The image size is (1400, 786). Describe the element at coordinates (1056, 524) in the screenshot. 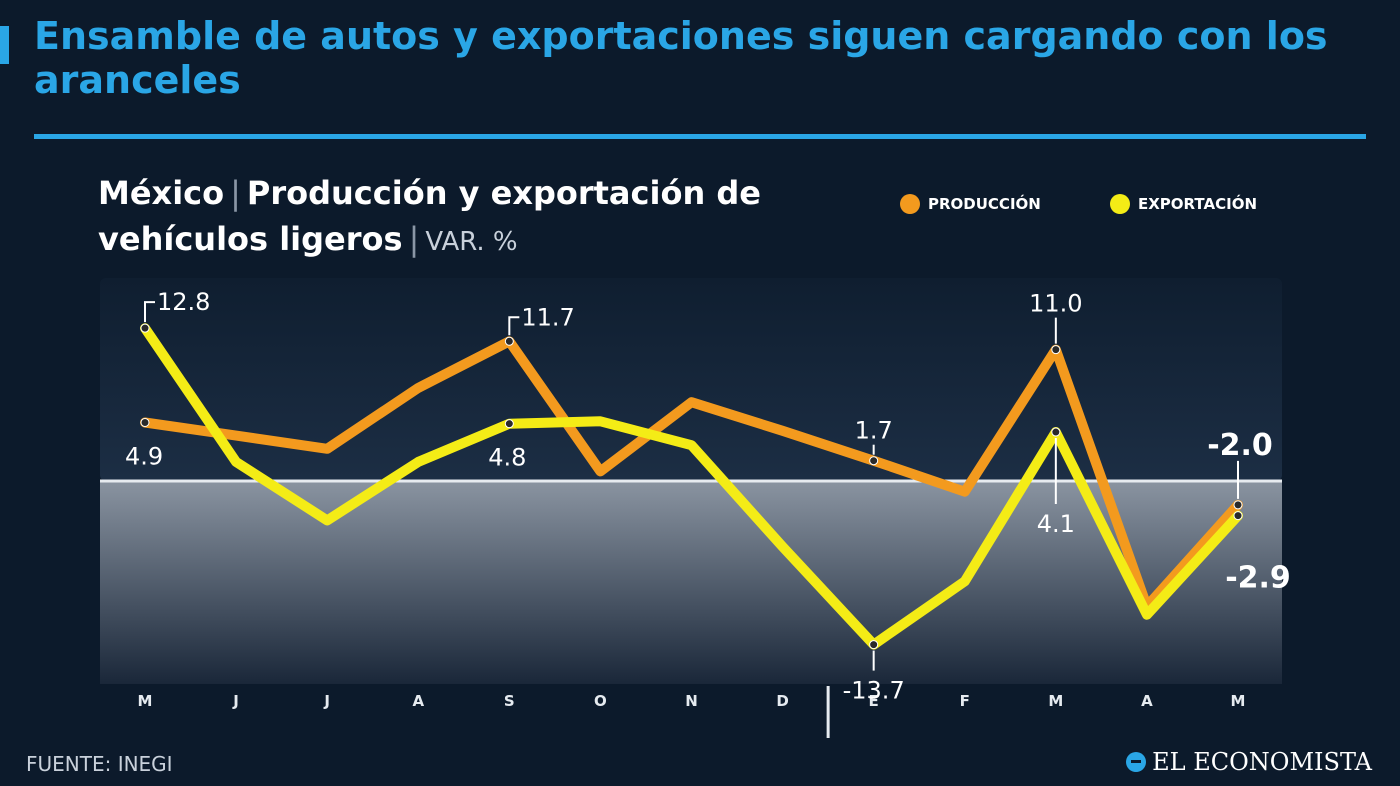

I see `data-label: 4.1` at that location.